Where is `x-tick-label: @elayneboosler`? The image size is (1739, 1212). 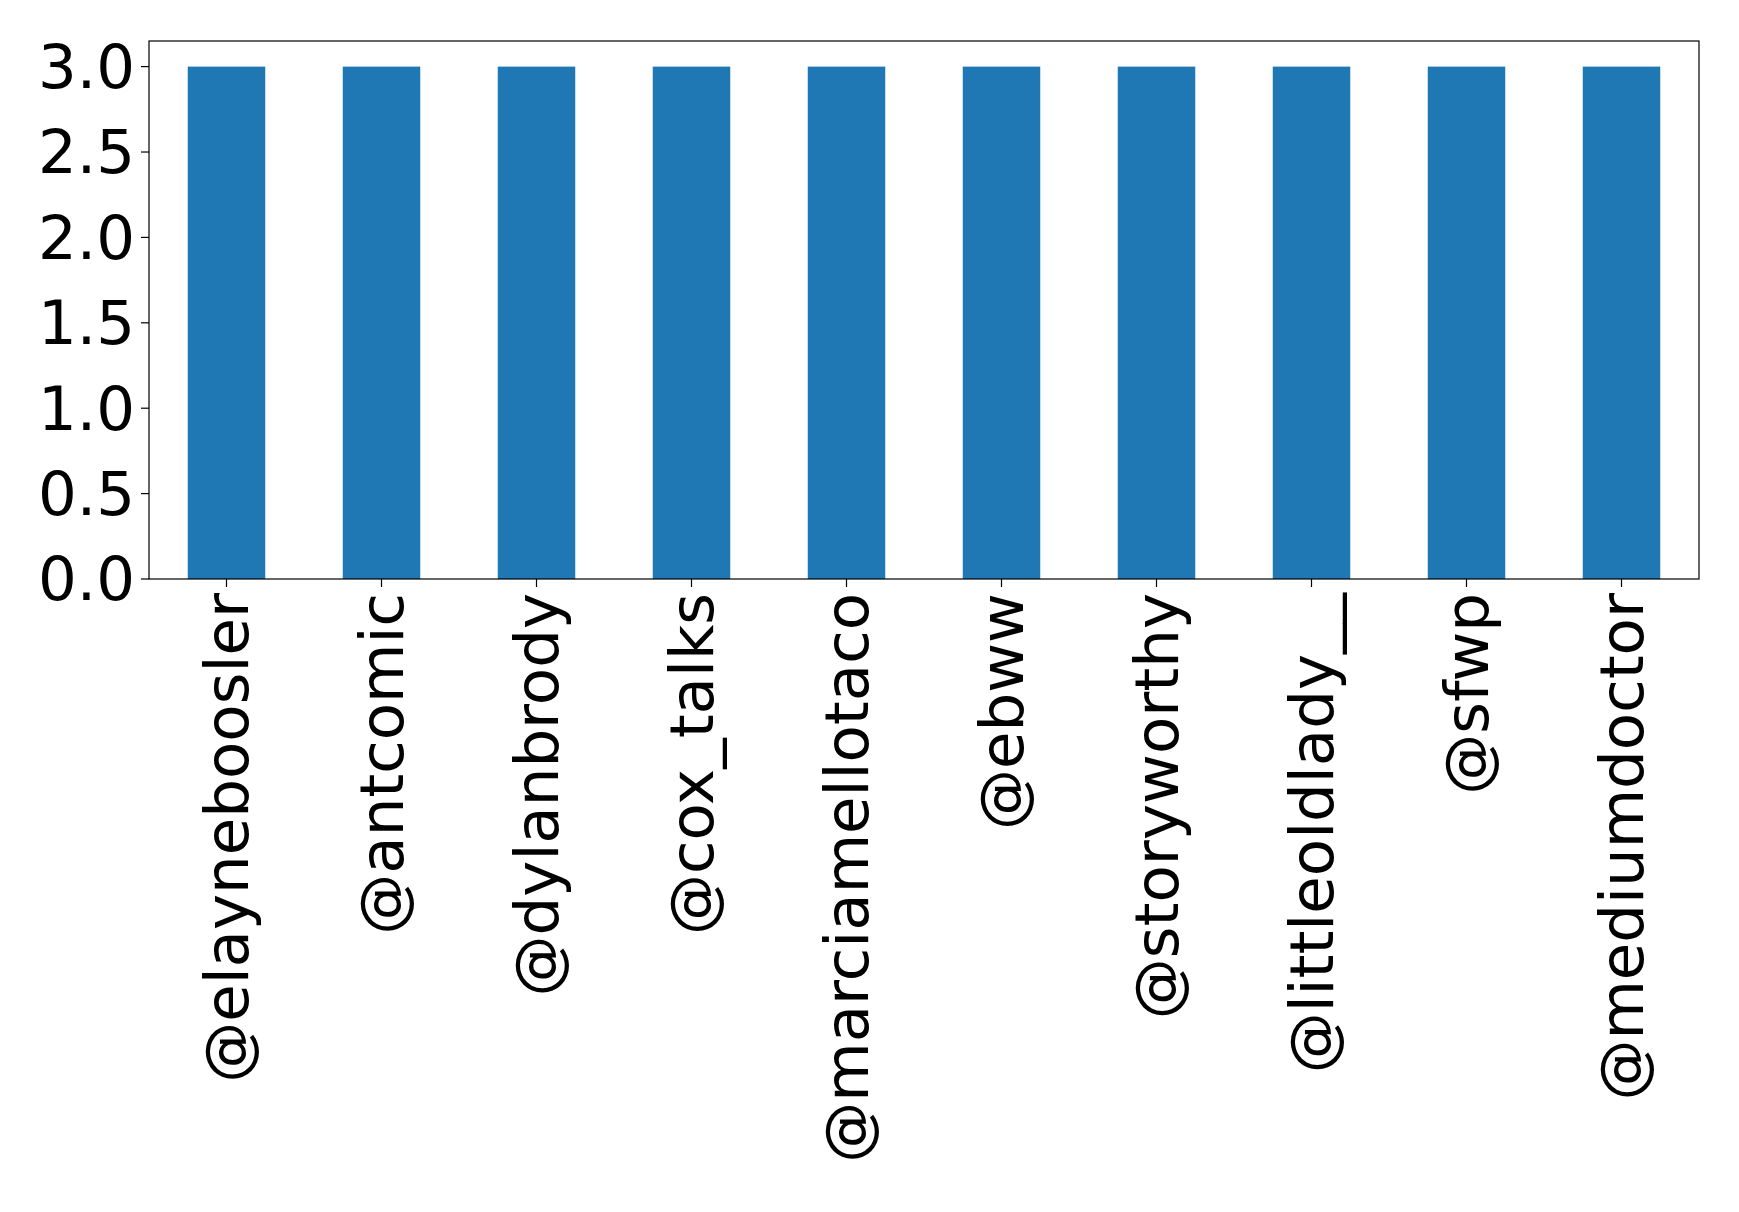 x-tick-label: @elayneboosler is located at coordinates (226, 837).